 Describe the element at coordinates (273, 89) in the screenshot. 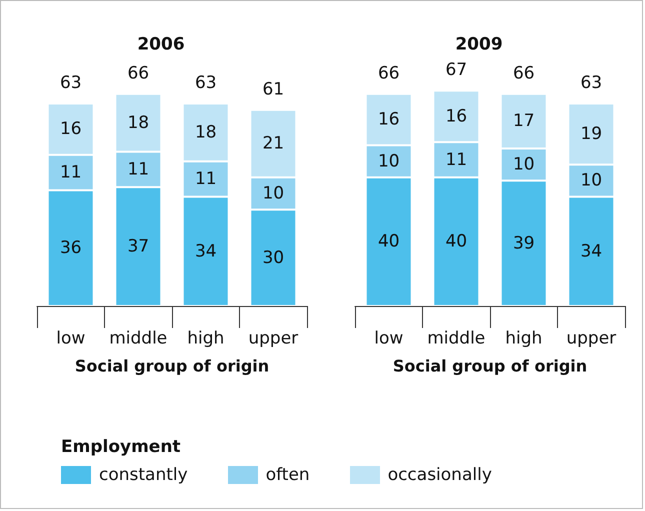

I see `total-label: 61` at that location.